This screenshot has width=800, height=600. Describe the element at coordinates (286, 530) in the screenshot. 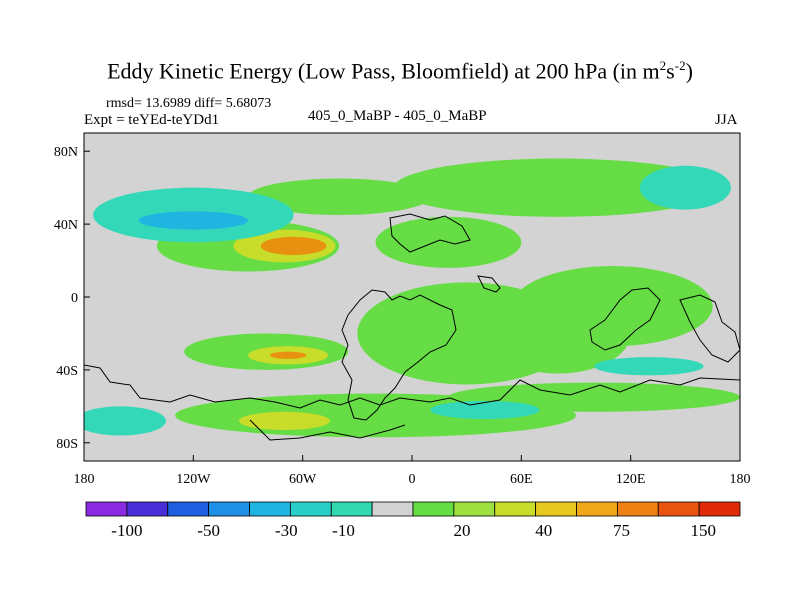

I see `colorbar-label: -30` at that location.